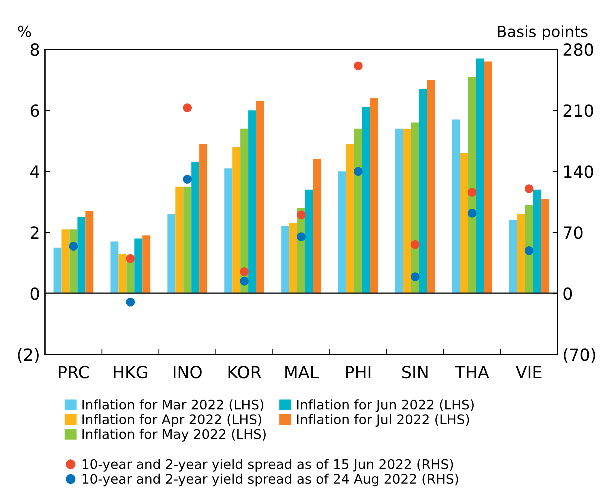 The height and width of the screenshot is (496, 603). What do you see at coordinates (529, 372) in the screenshot?
I see `x-tick-label: VIE` at bounding box center [529, 372].